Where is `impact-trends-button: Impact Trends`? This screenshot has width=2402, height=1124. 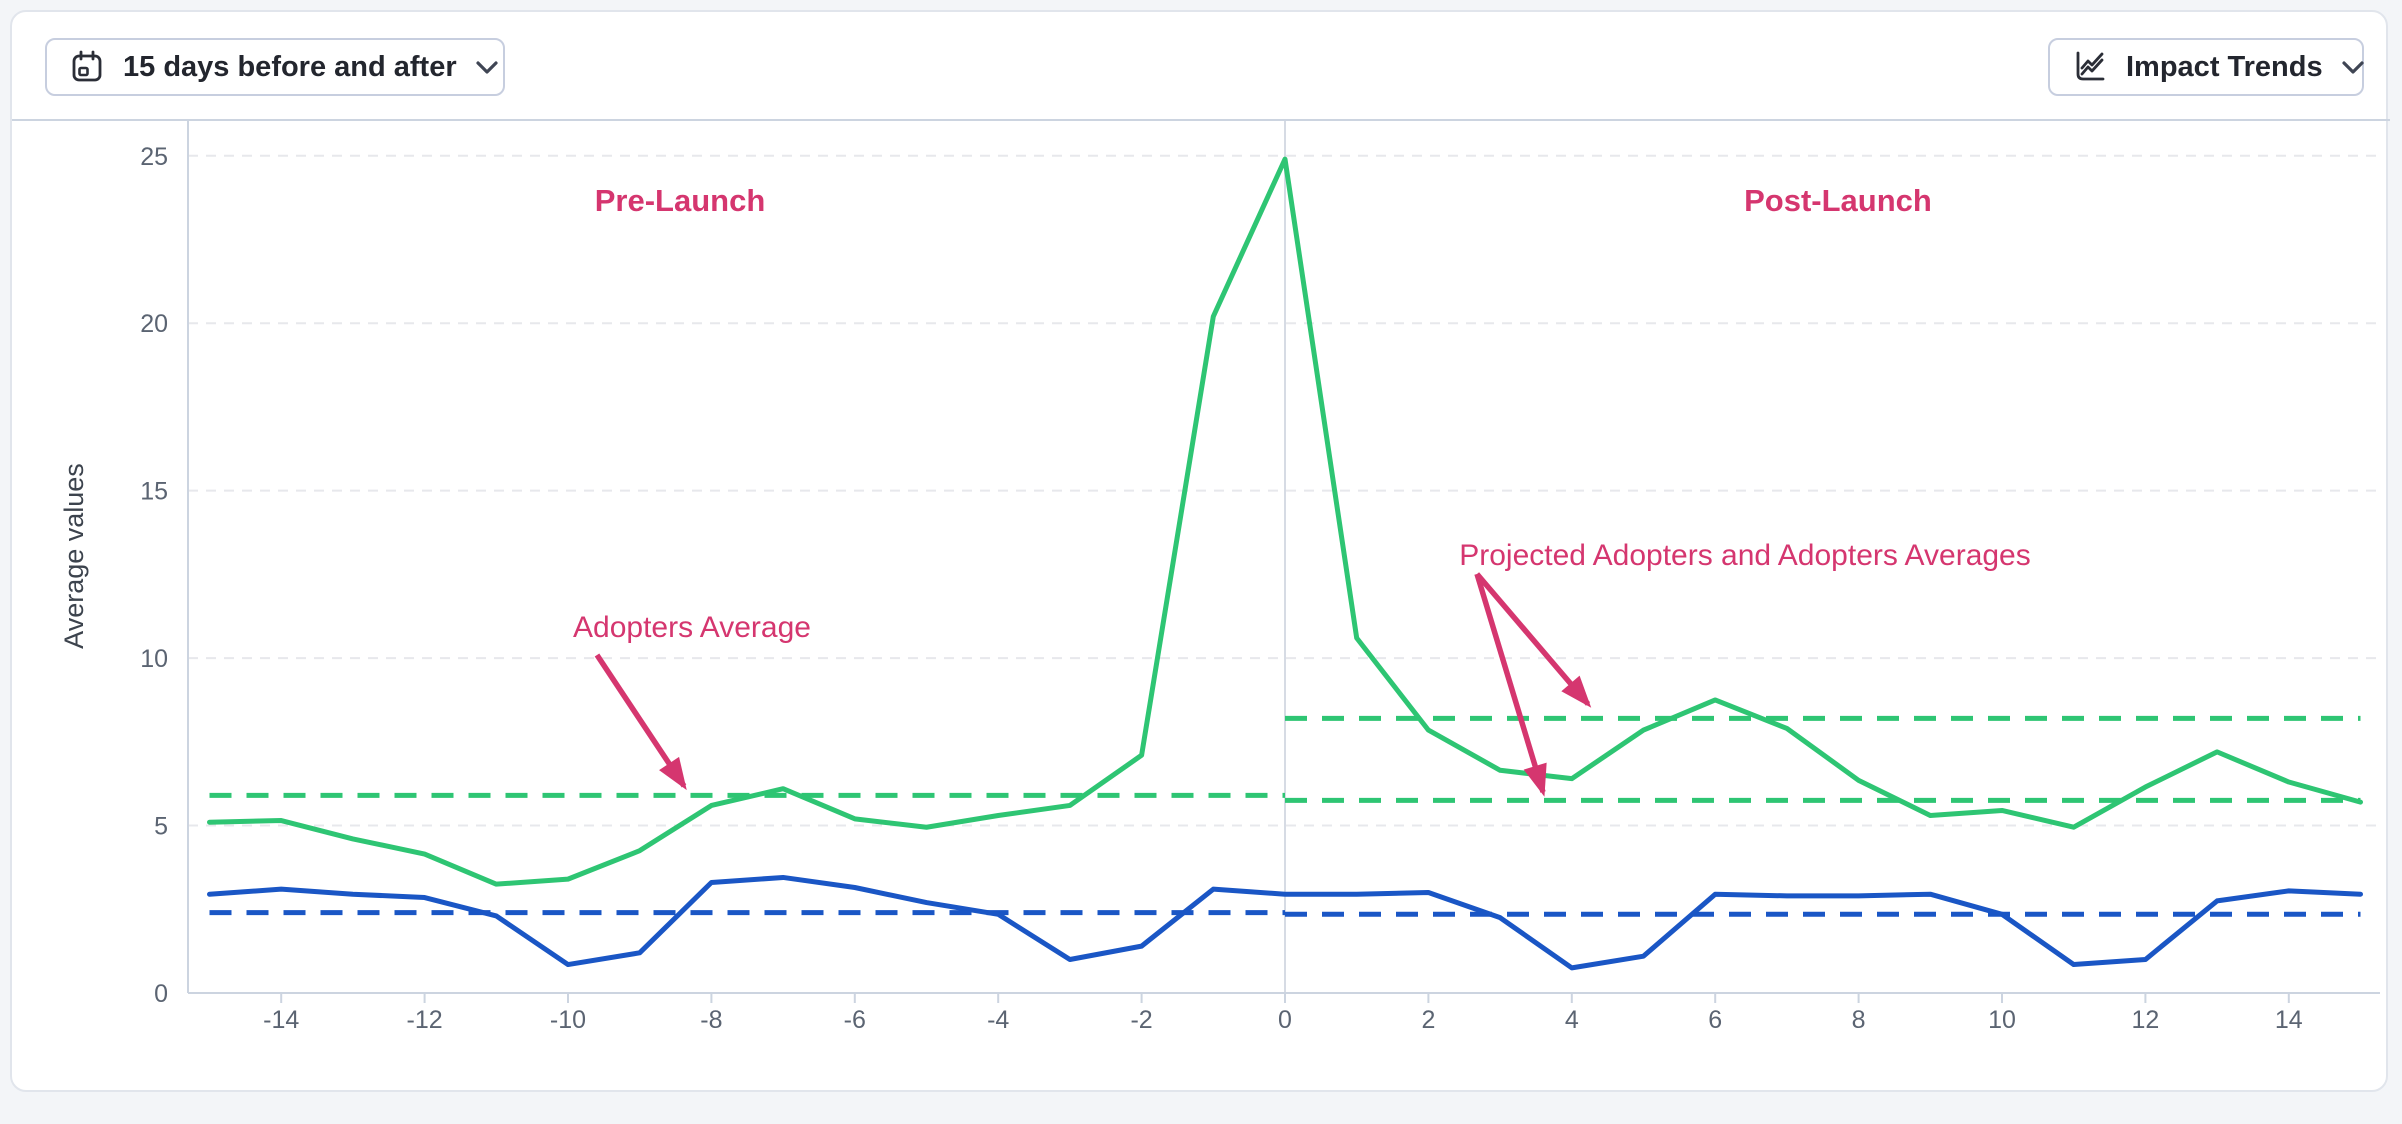
impact-trends-button: Impact Trends is located at coordinates (2206, 67).